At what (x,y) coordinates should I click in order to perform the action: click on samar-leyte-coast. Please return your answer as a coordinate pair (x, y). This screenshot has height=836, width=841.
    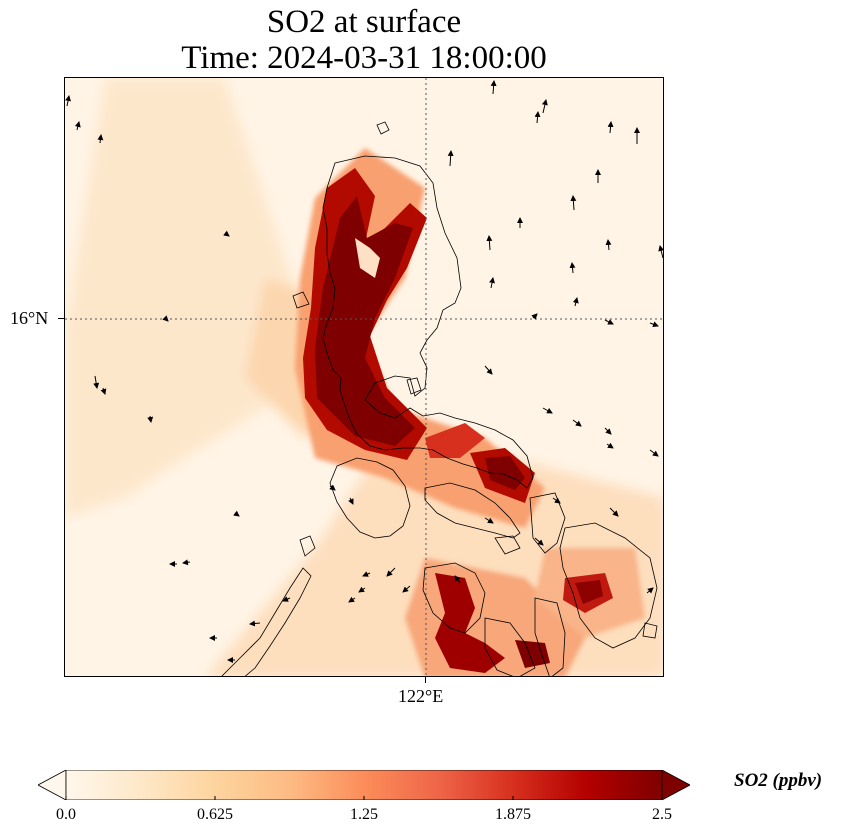
    Looking at the image, I should click on (608, 585).